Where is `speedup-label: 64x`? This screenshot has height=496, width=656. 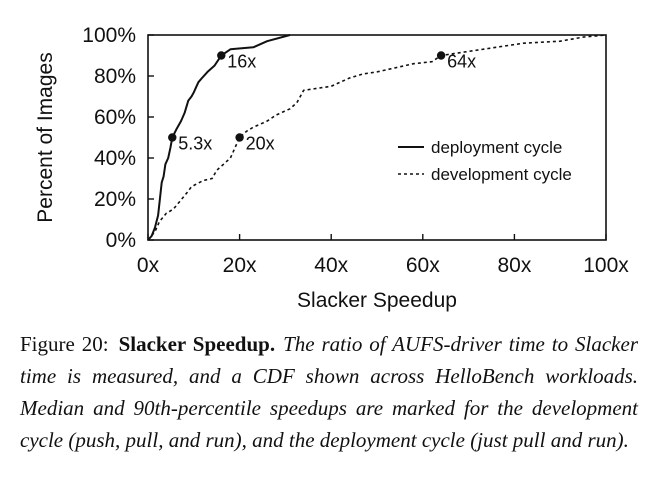
speedup-label: 64x is located at coordinates (461, 62).